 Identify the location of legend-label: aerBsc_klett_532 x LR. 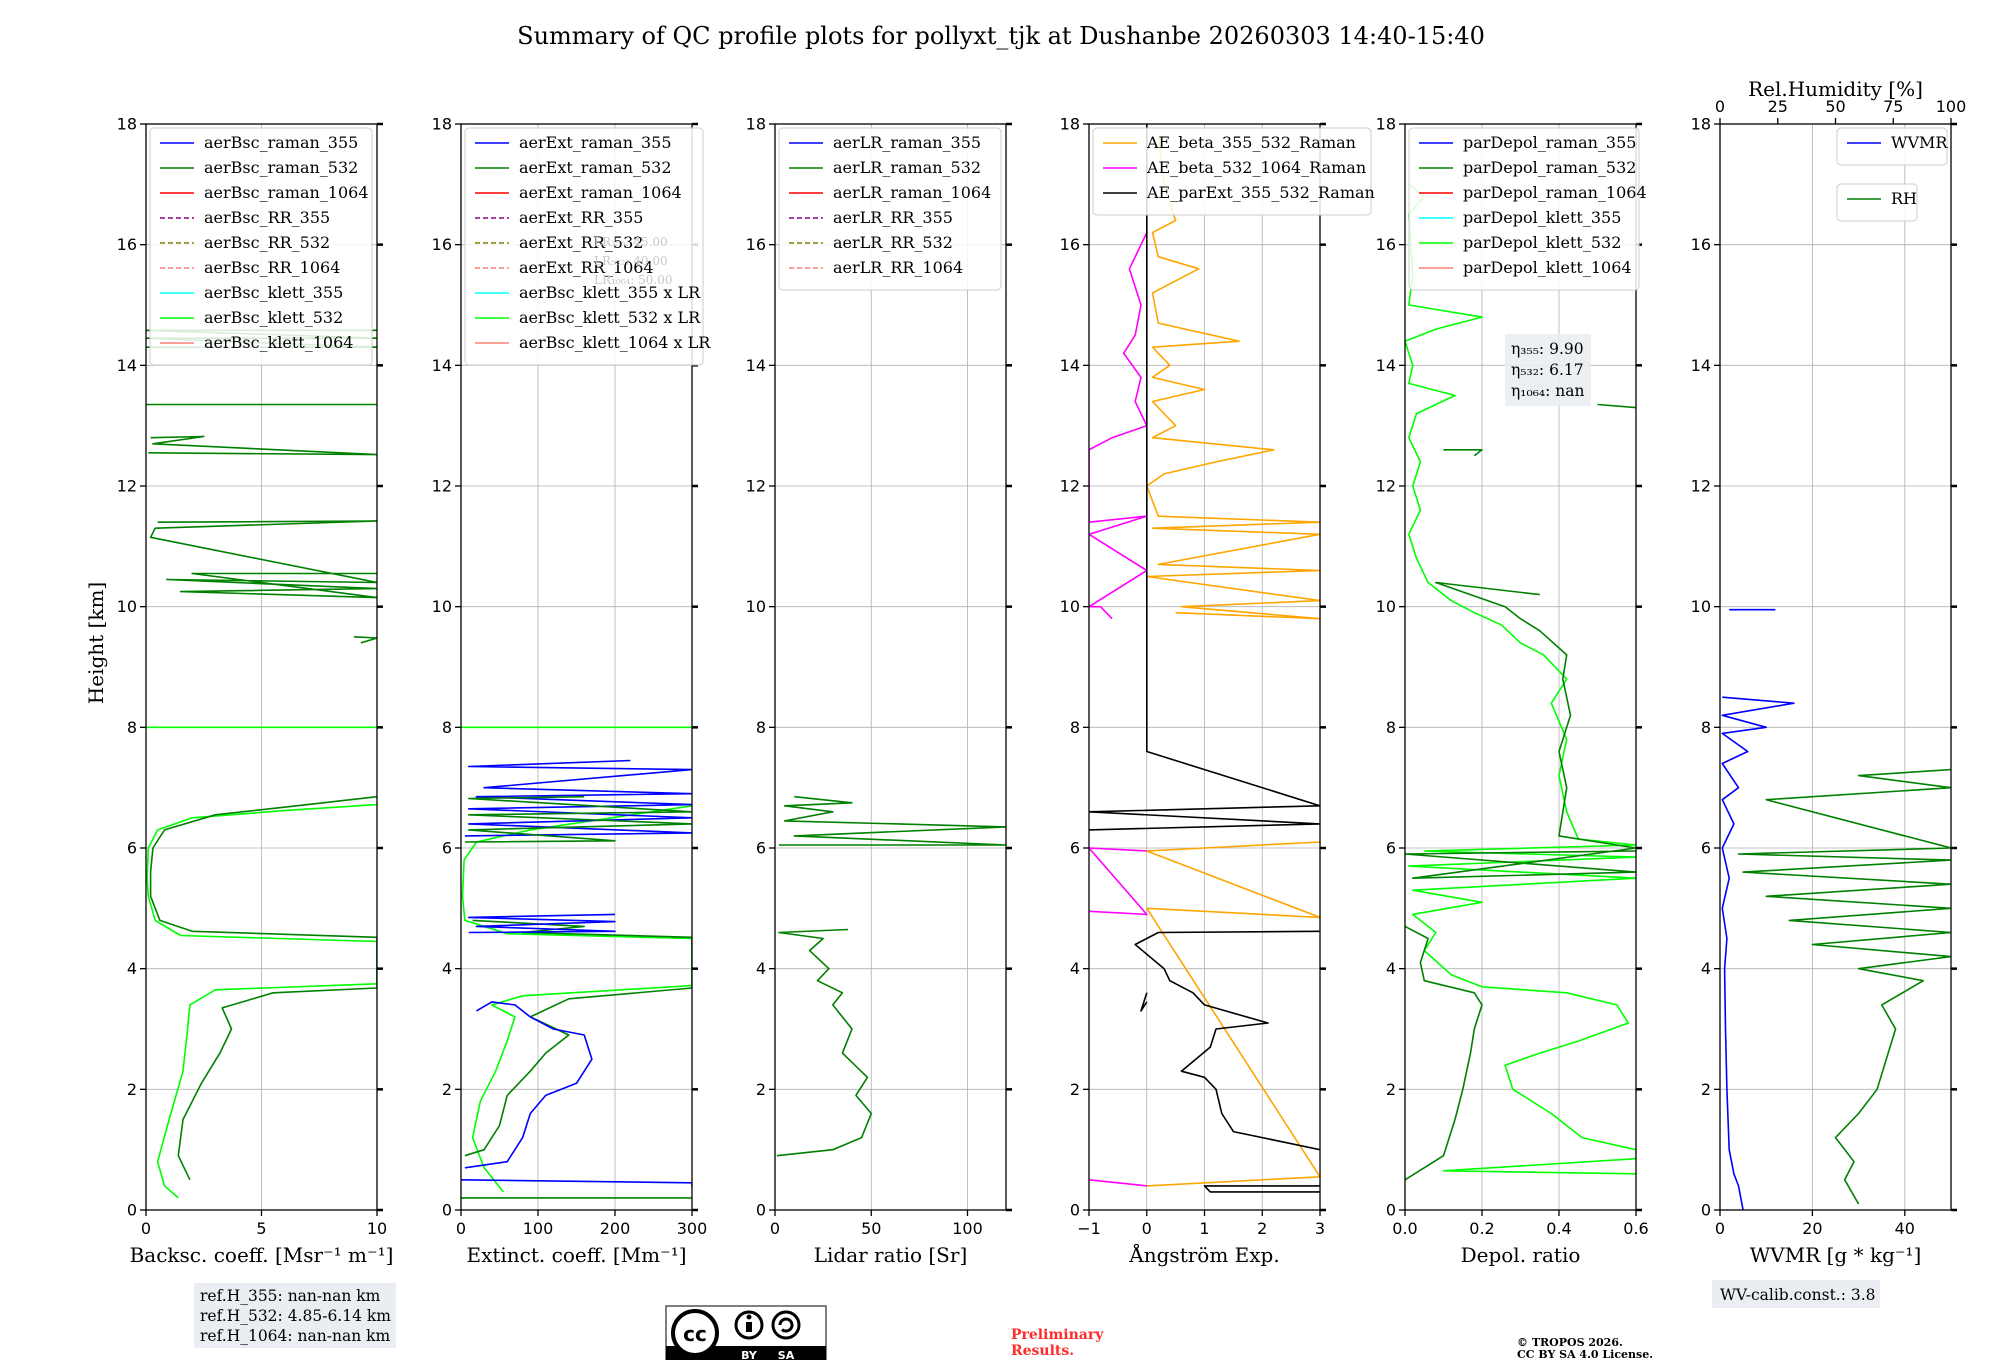
(610, 317).